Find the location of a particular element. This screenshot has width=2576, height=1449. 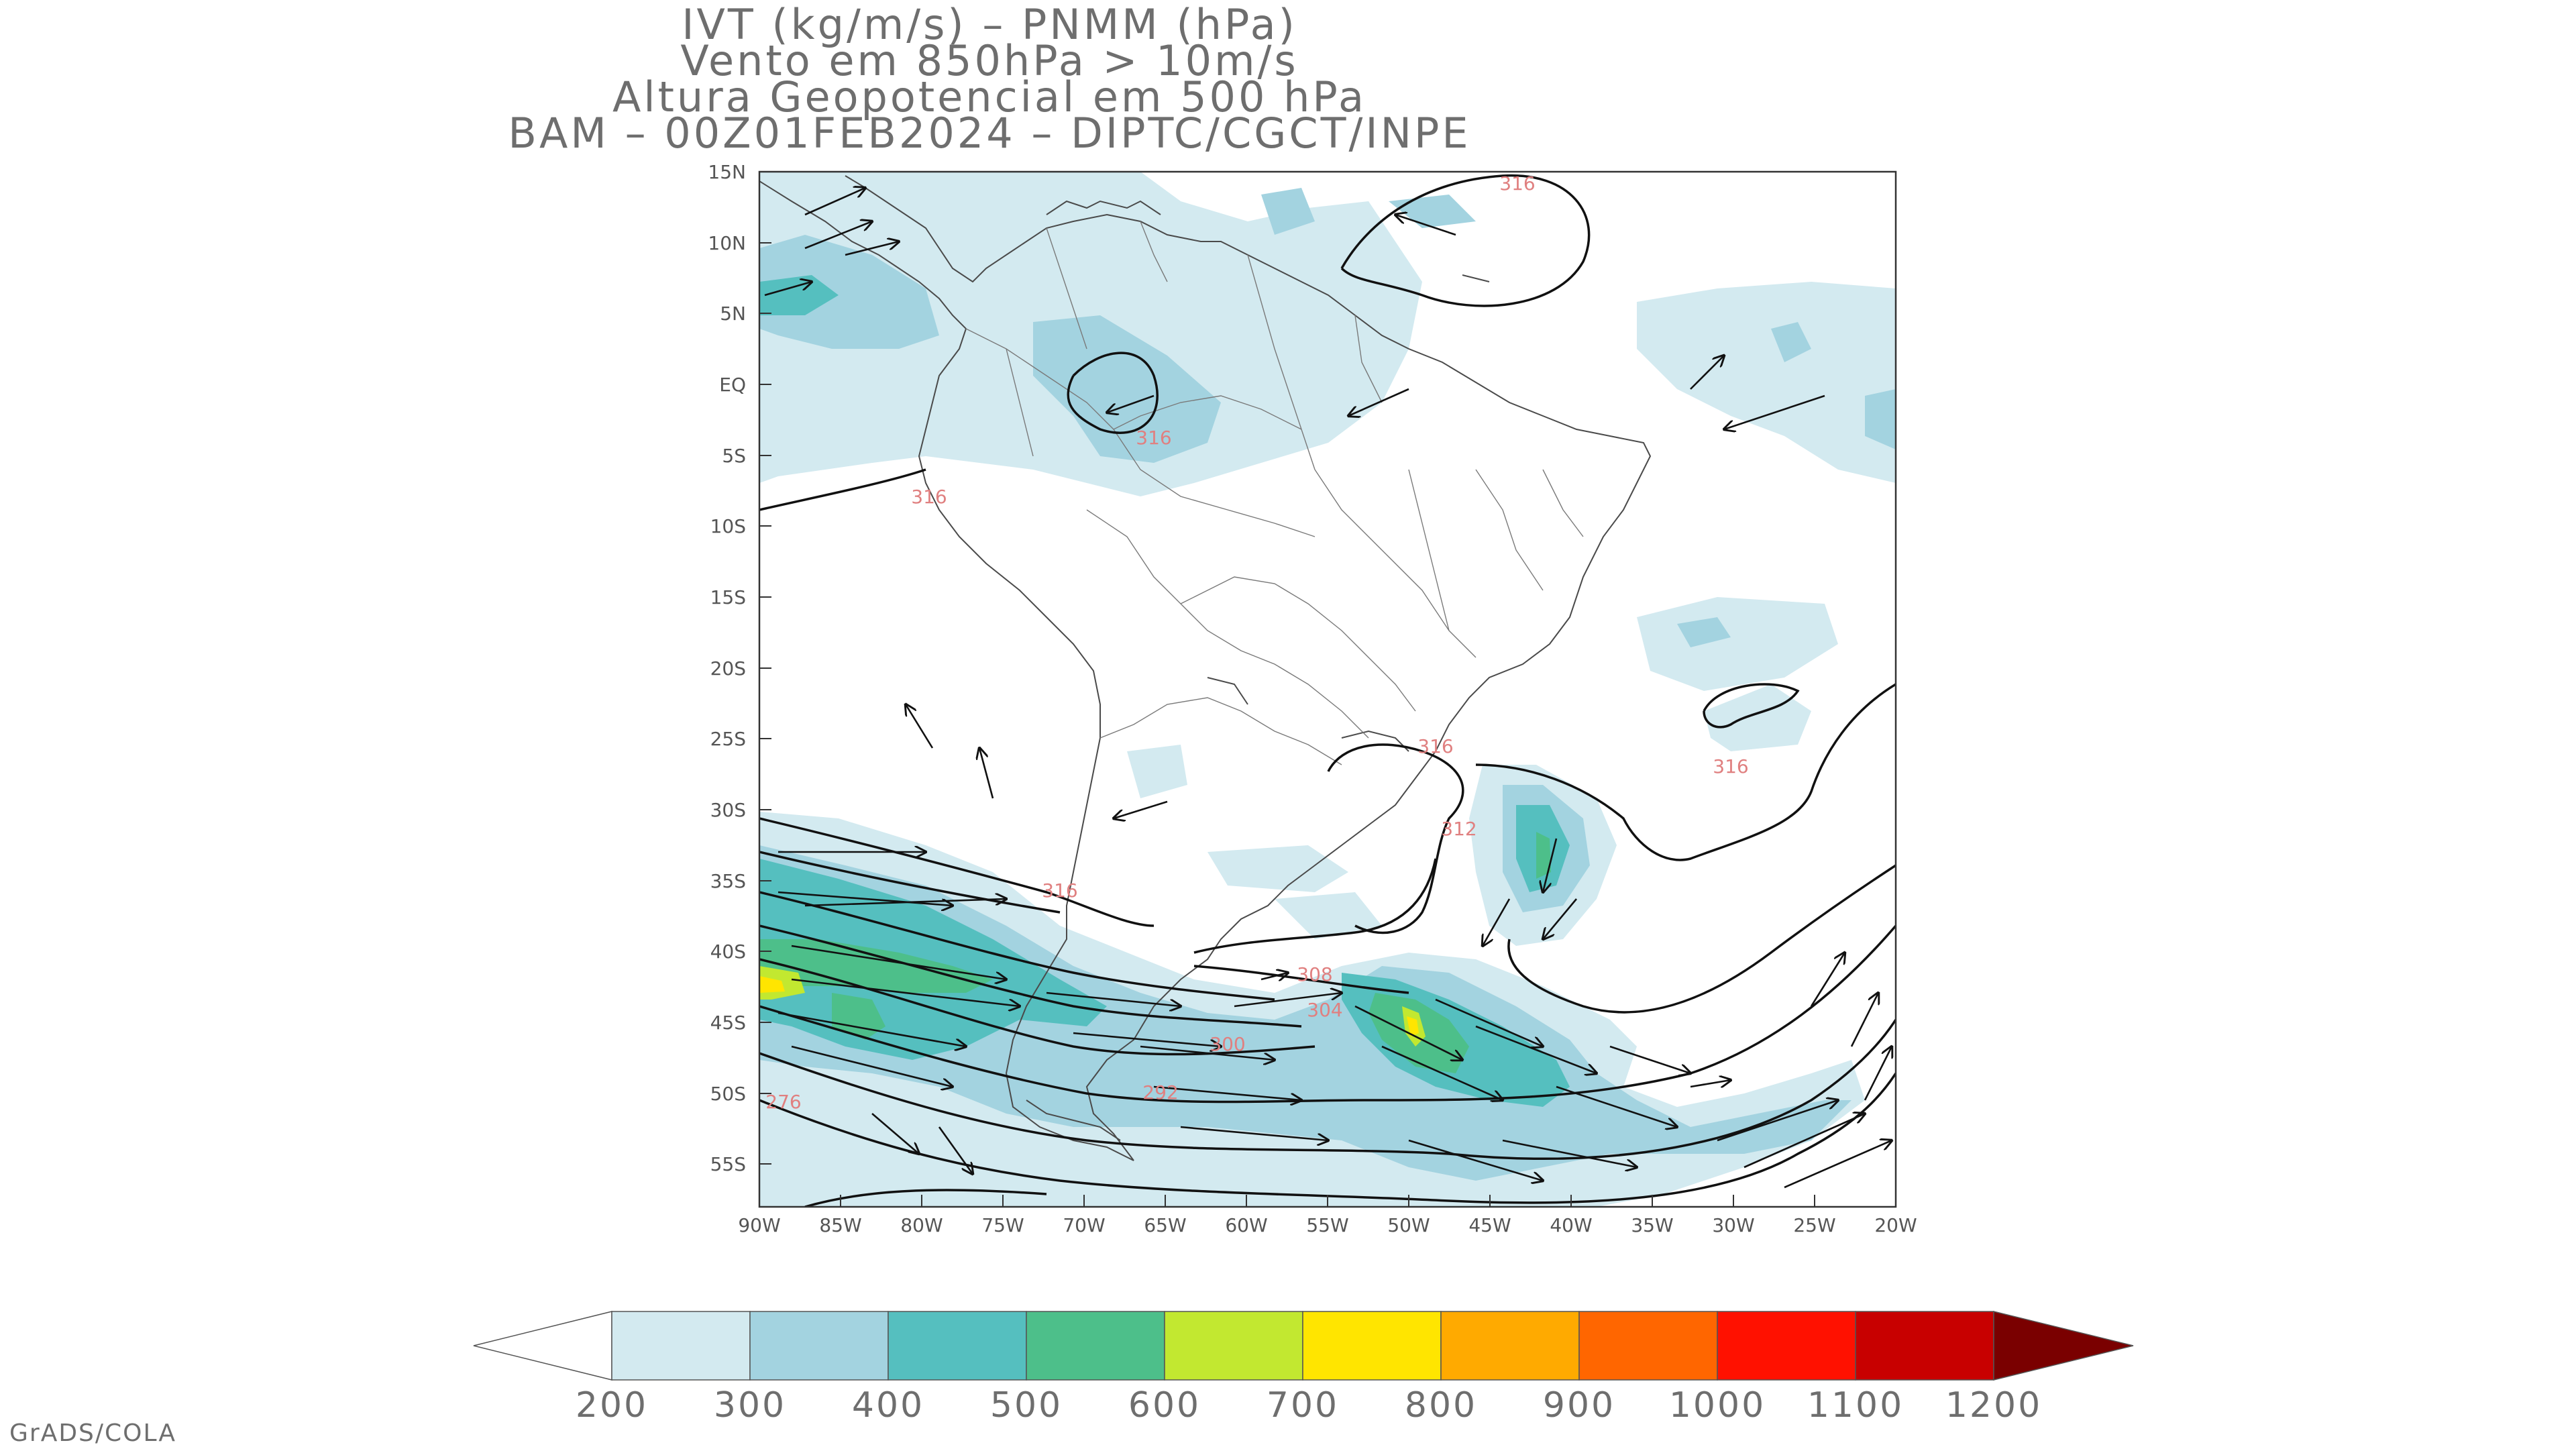

lon-tick-label: 20W is located at coordinates (1895, 1225).